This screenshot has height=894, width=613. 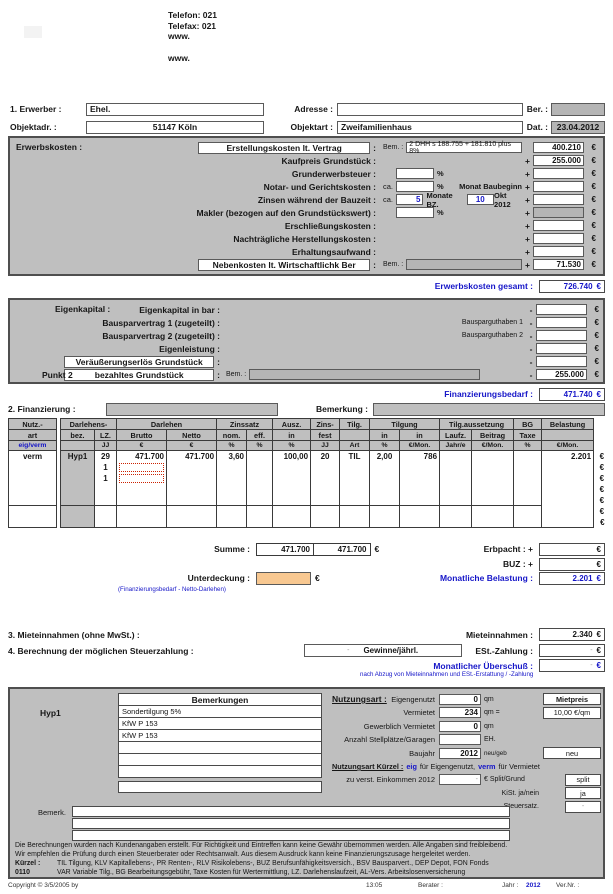 What do you see at coordinates (307, 500) in the screenshot?
I see `loan-row-5: €` at bounding box center [307, 500].